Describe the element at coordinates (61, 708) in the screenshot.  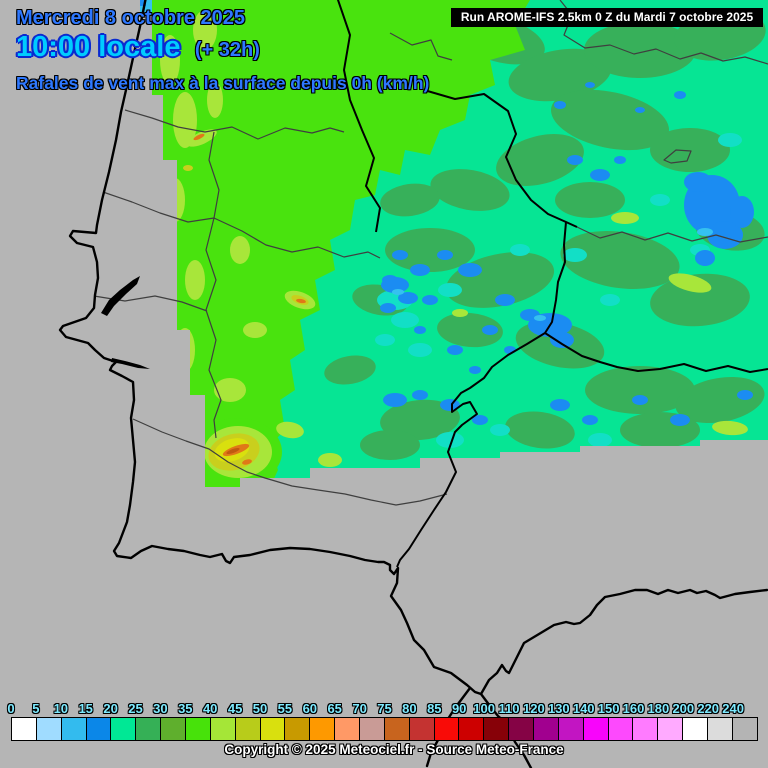
I see `legend-tick: 10` at that location.